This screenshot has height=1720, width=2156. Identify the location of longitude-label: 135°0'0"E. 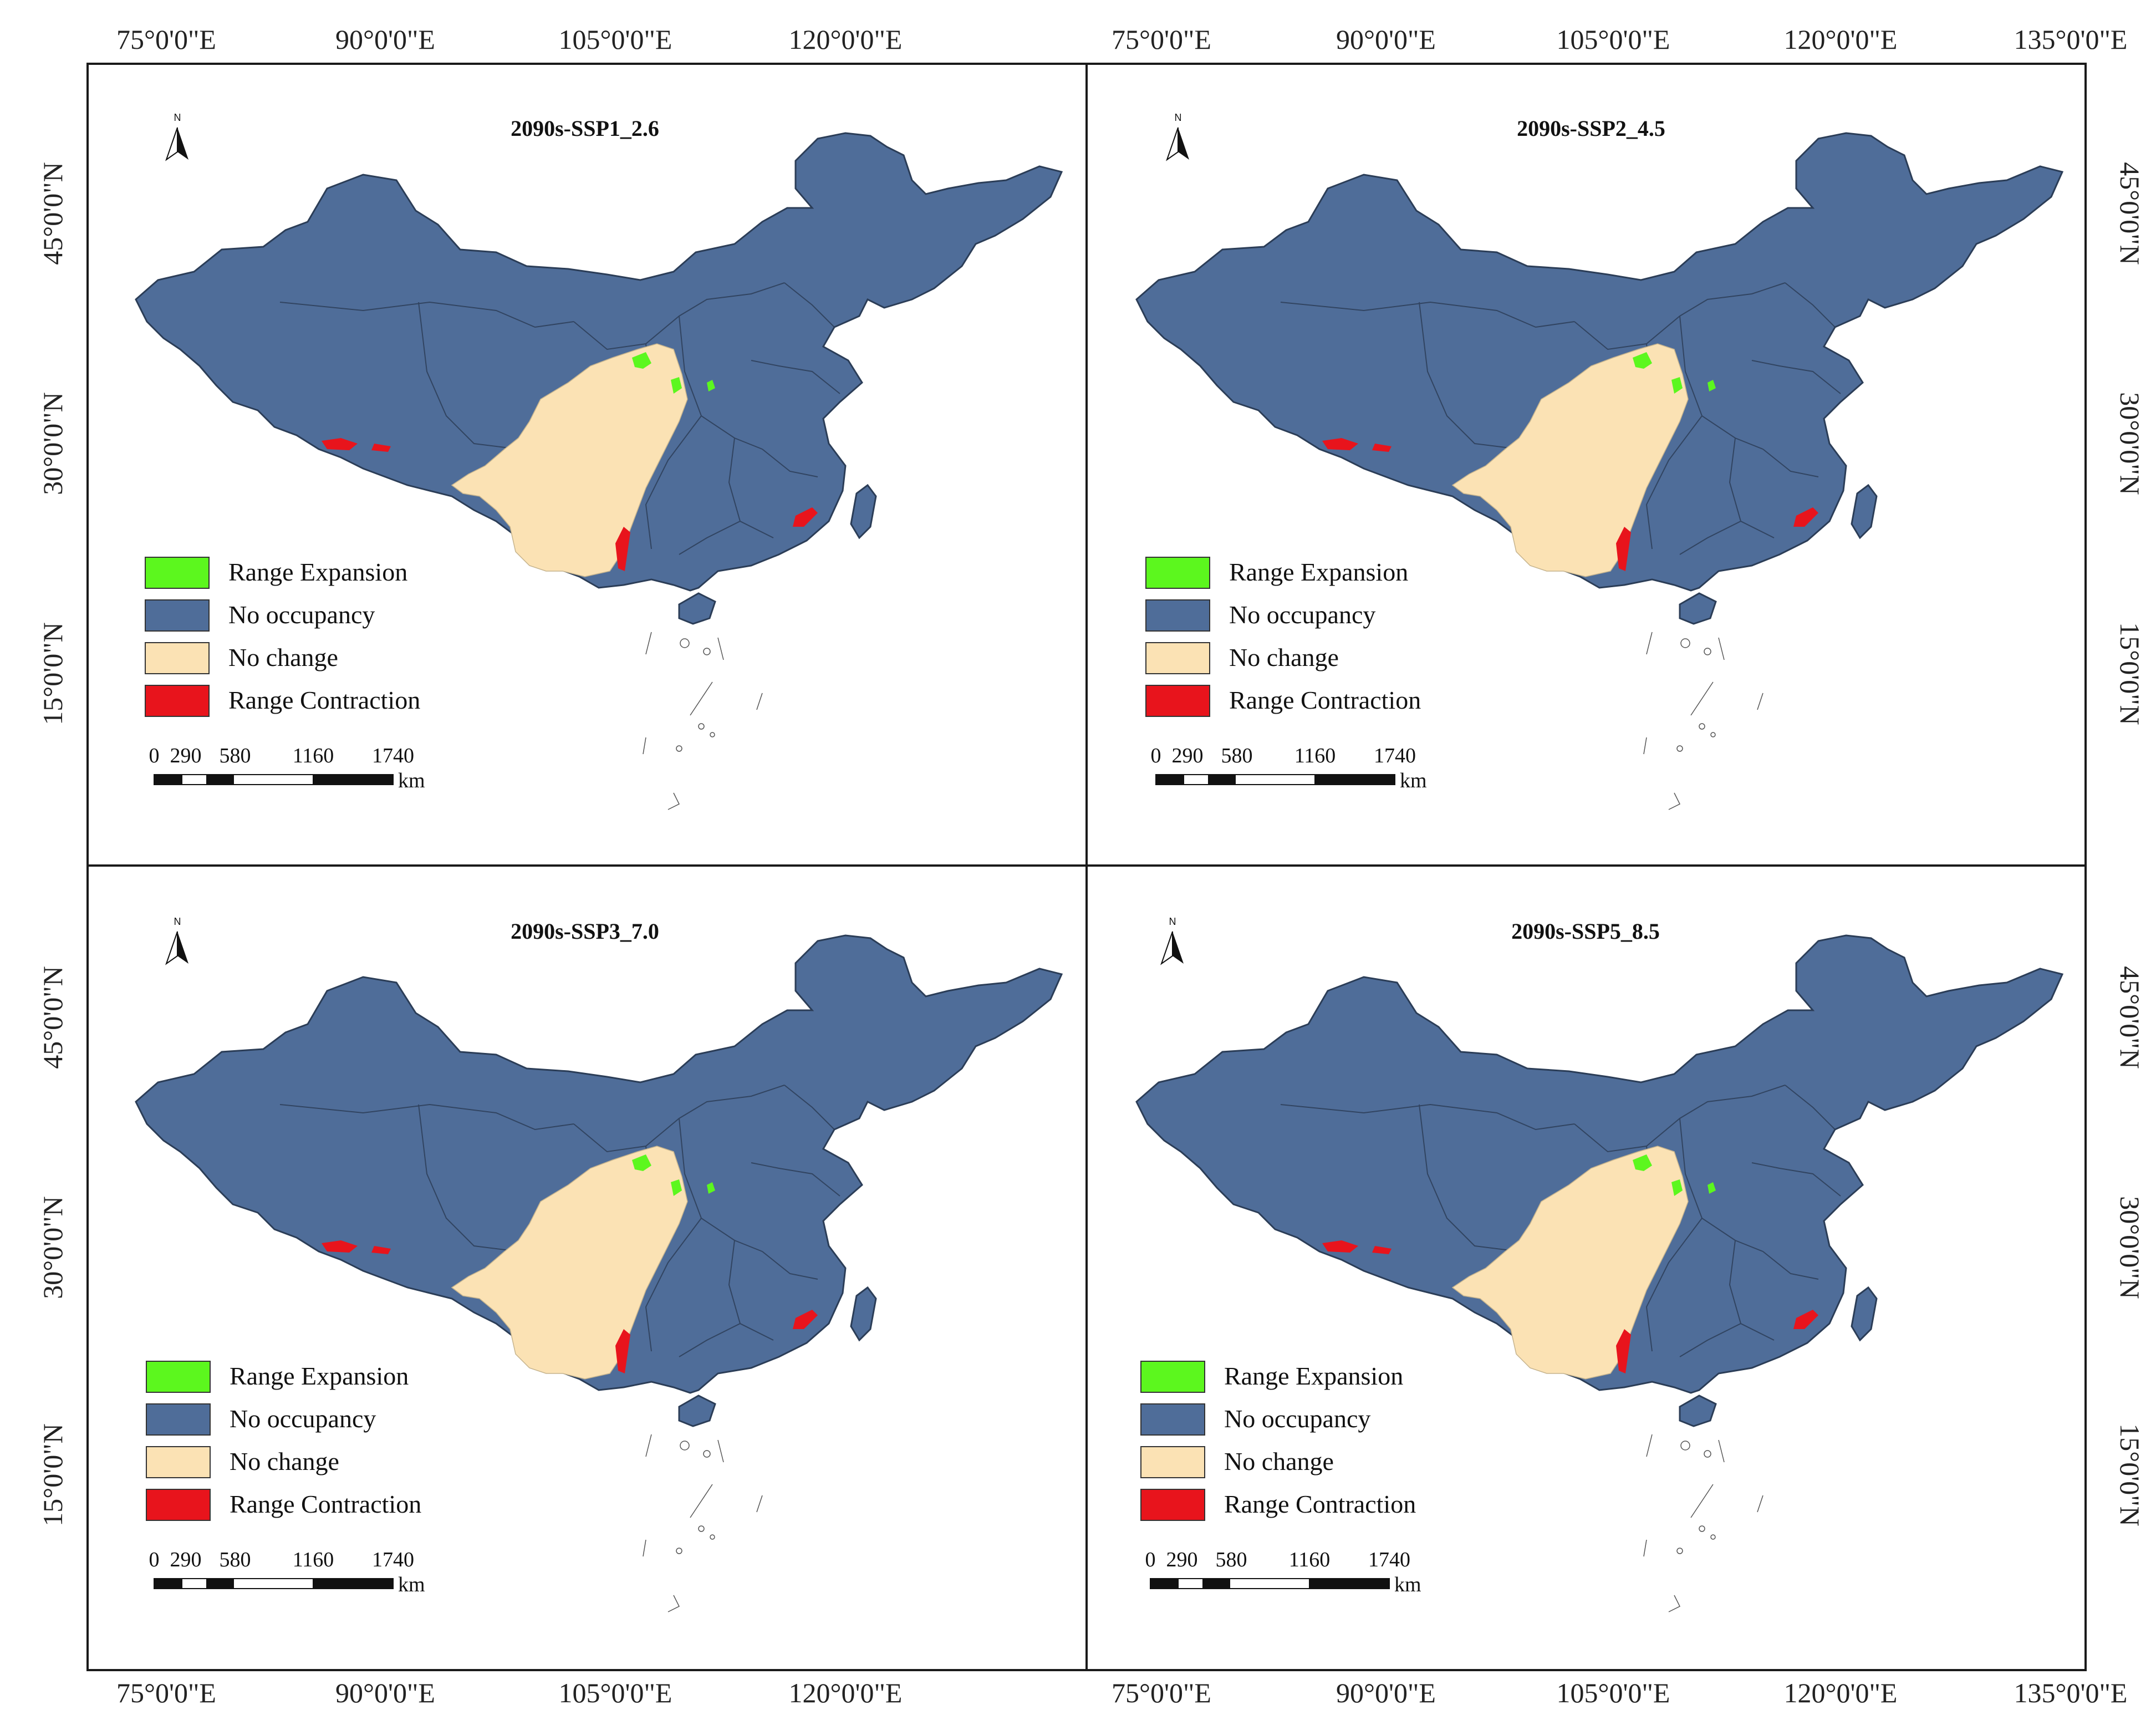
(2071, 1692).